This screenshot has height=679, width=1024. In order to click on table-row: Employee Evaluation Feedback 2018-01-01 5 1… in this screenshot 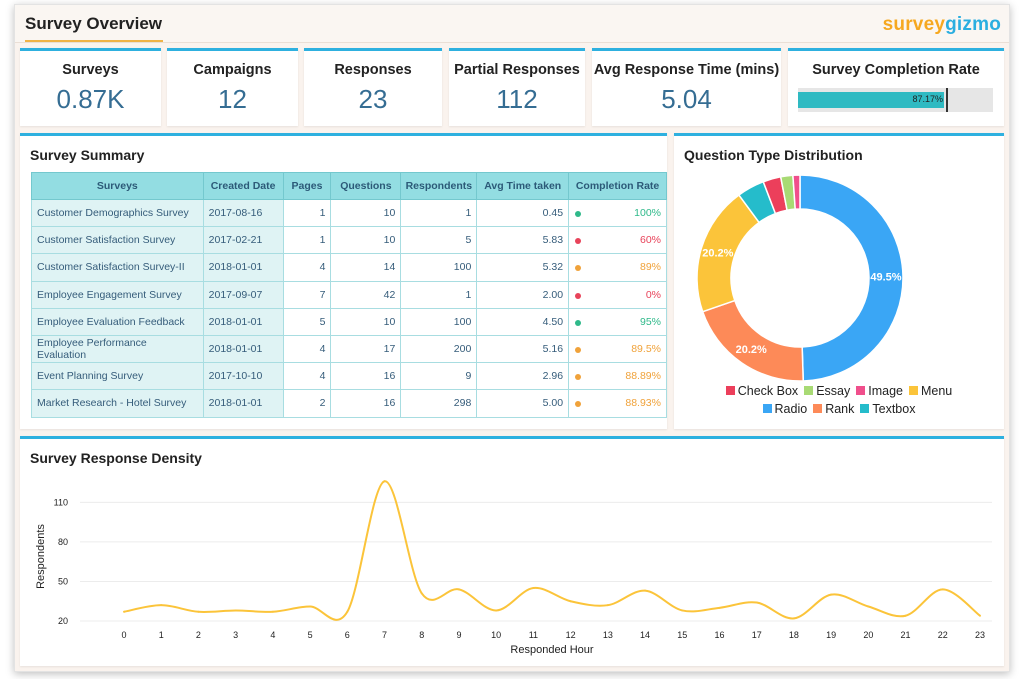, I will do `click(349, 321)`.